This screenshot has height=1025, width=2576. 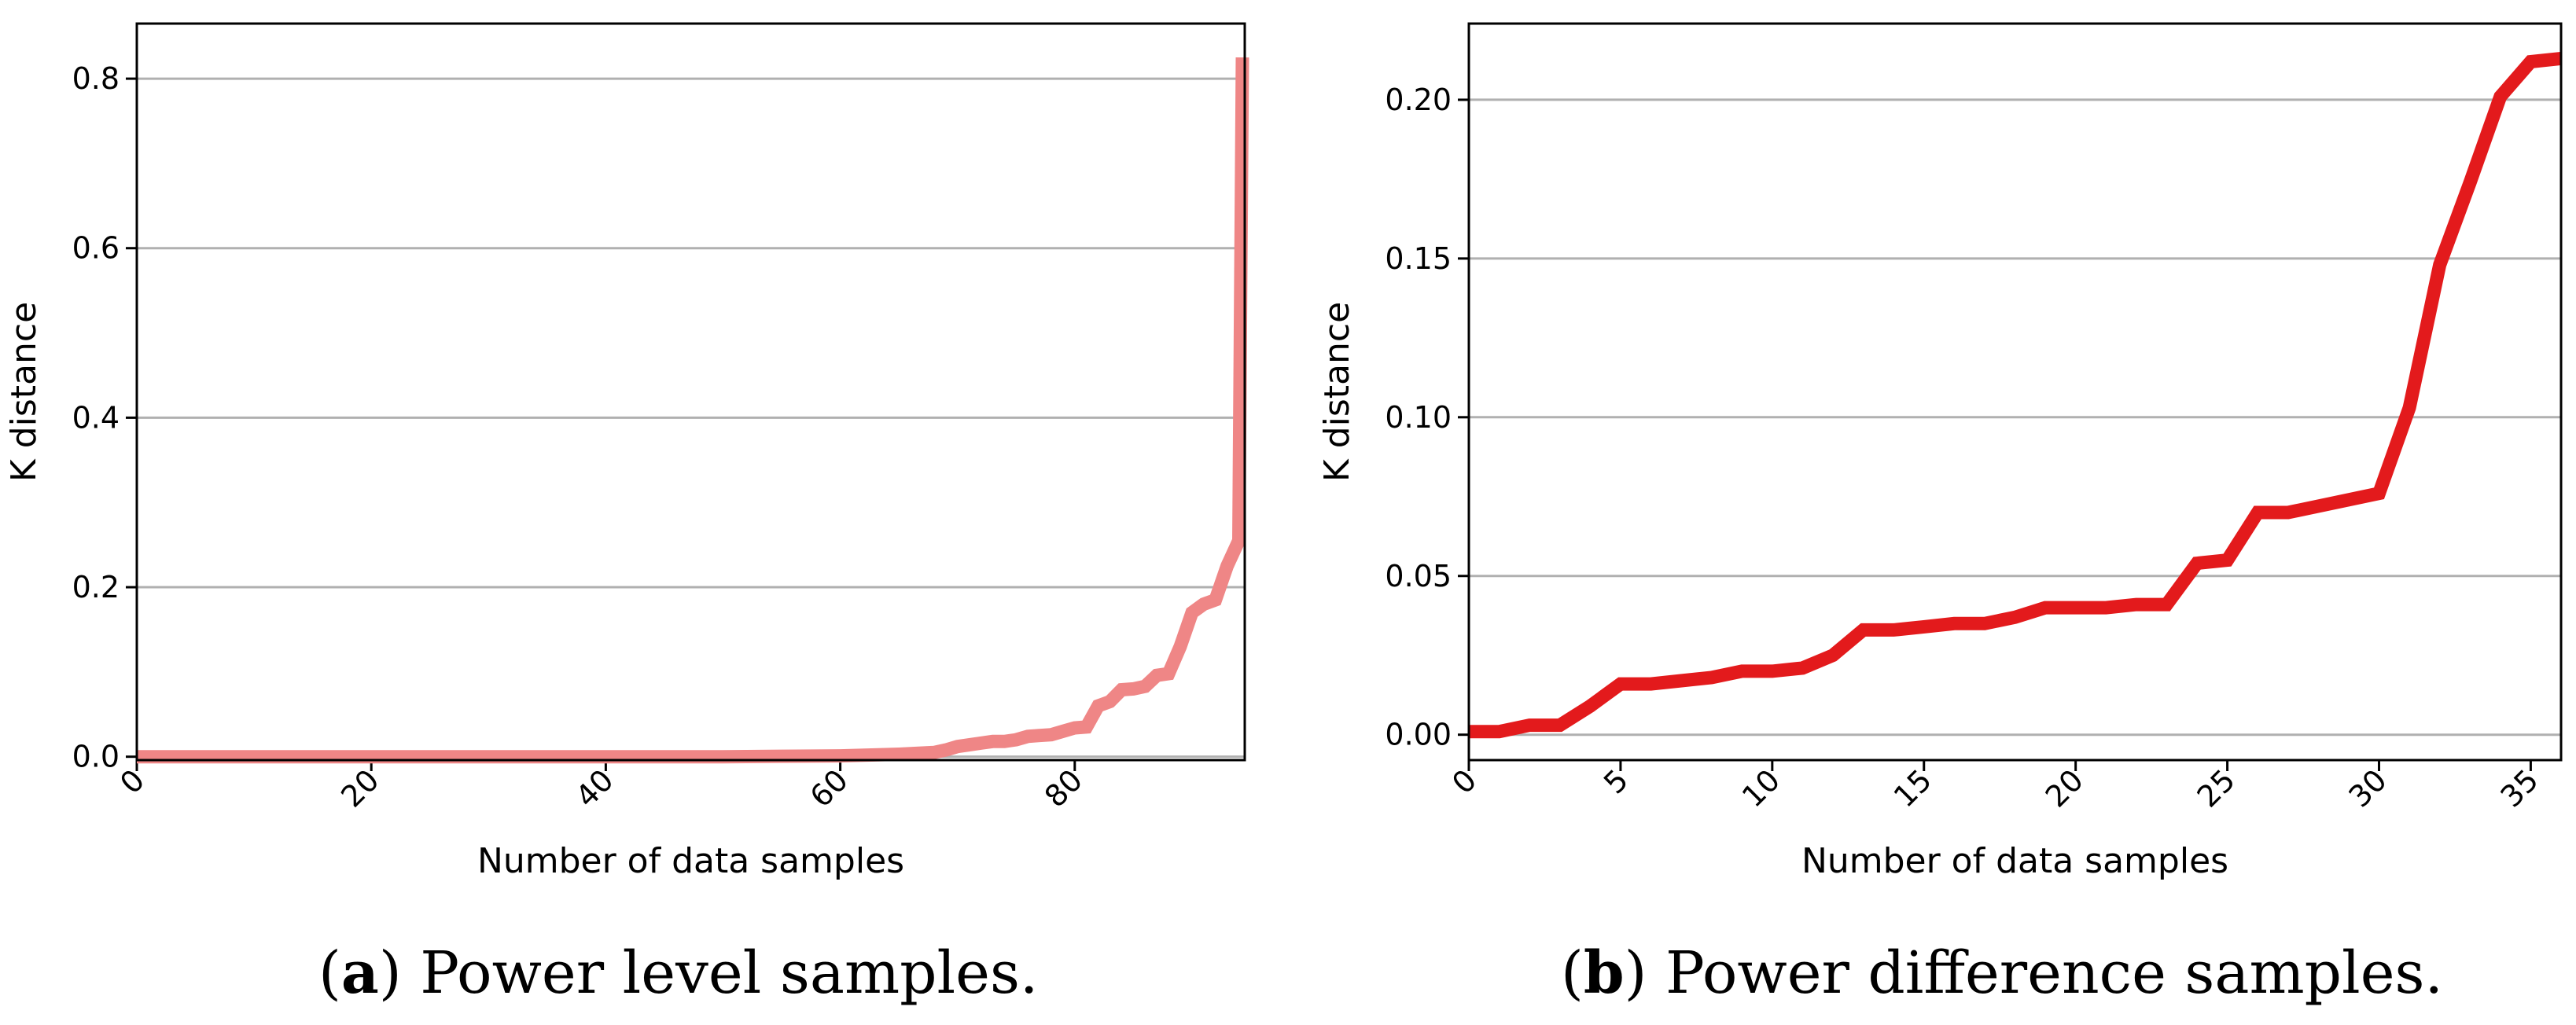 I want to click on y-tick-label: 0.8, so click(x=96, y=78).